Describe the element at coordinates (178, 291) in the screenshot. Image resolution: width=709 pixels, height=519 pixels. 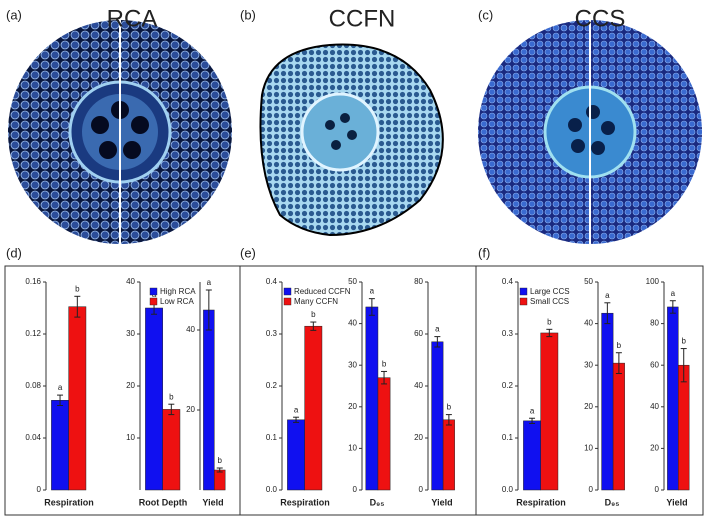
I see `legend-label: High RCA` at that location.